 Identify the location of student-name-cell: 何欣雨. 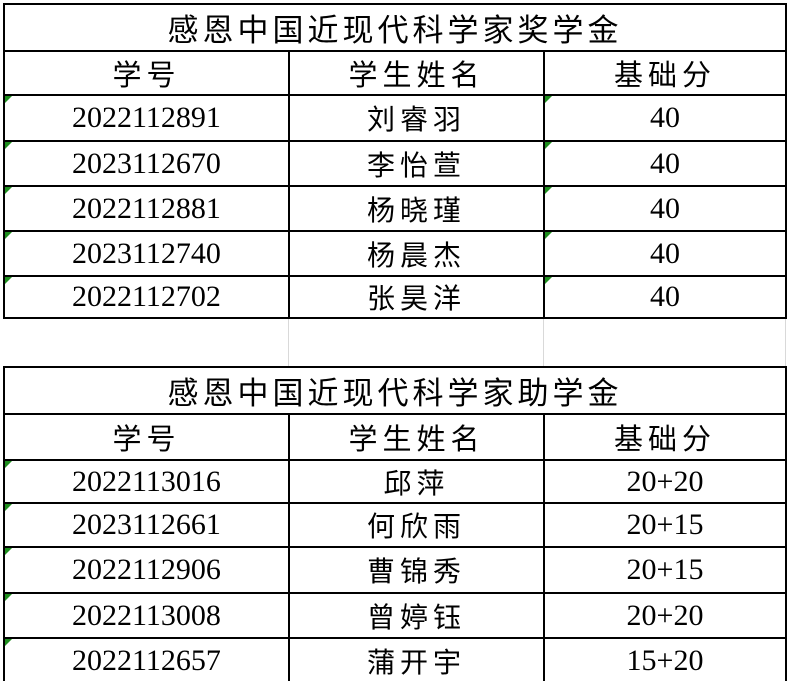
(416, 525).